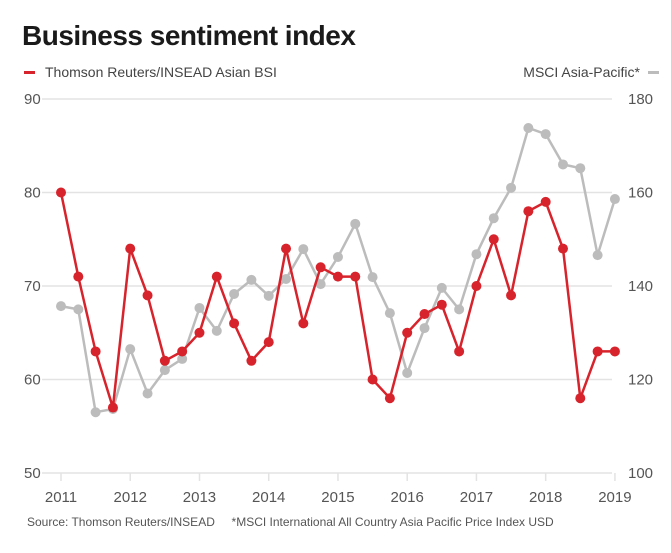  What do you see at coordinates (268, 497) in the screenshot?
I see `x-tick-label: 2014` at bounding box center [268, 497].